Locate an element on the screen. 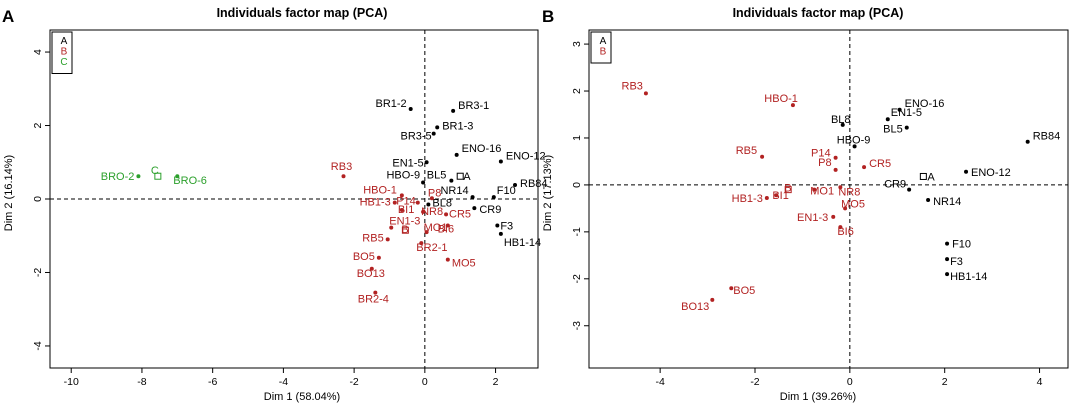  point-label-a: HBO-1 is located at coordinates (380, 190).